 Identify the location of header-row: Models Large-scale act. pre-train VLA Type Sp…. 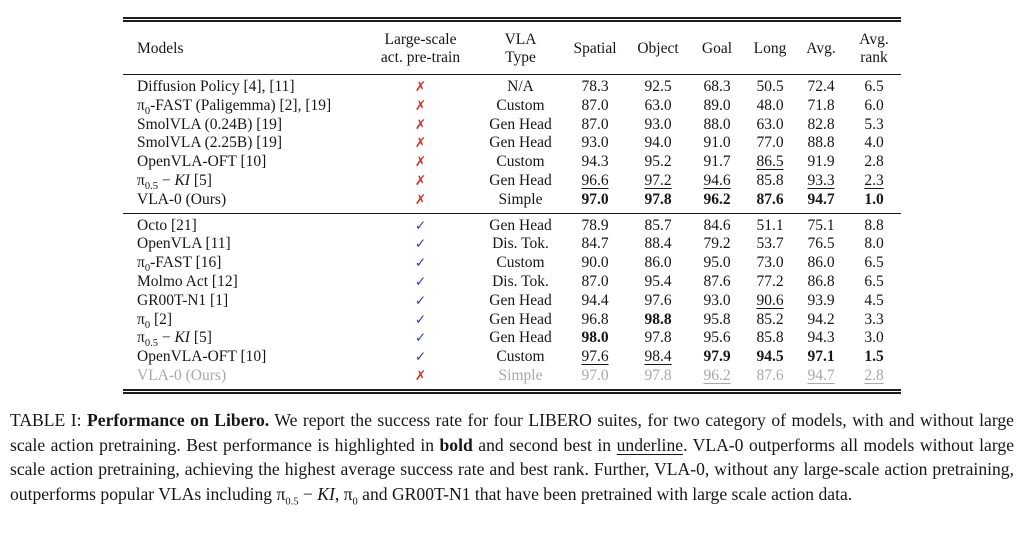
(512, 47).